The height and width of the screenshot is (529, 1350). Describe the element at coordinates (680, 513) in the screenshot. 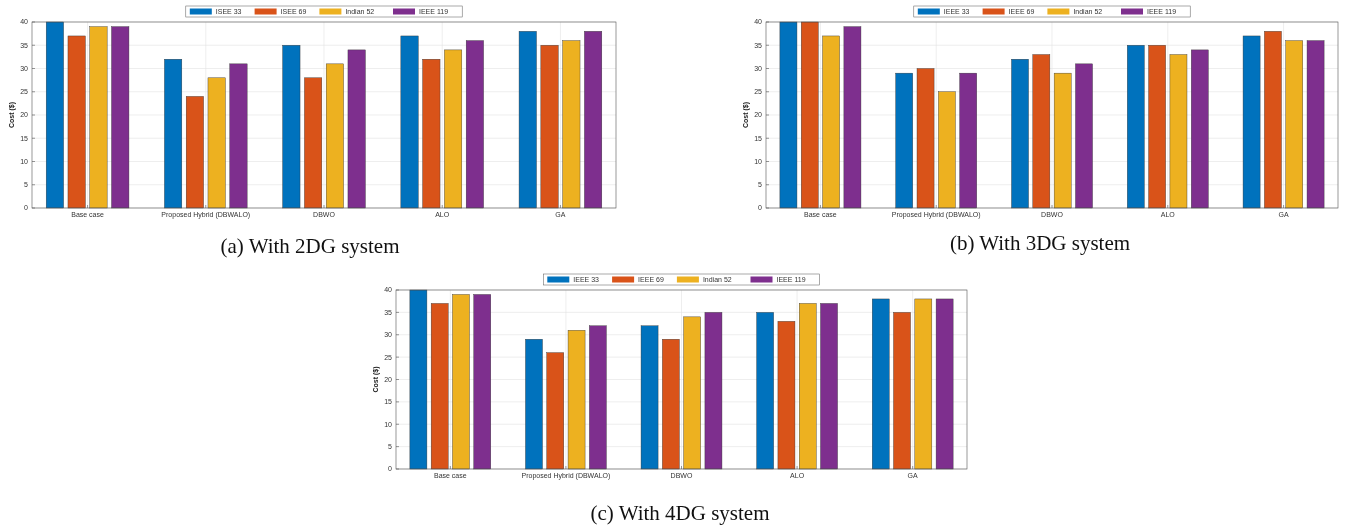

I see `text: (c) With 4DG system` at that location.